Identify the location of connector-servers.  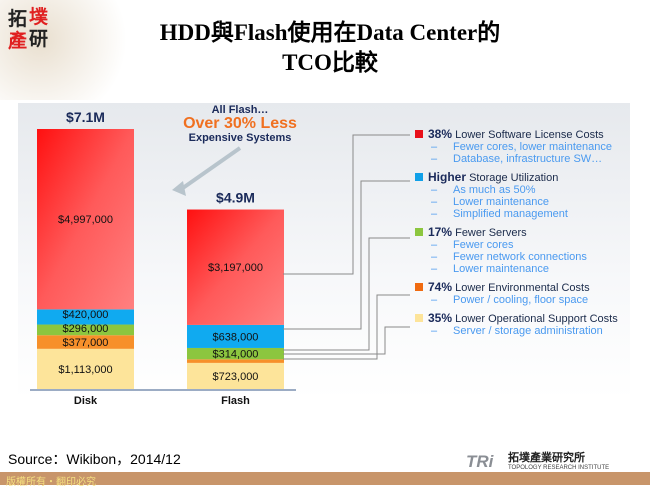
(346, 294).